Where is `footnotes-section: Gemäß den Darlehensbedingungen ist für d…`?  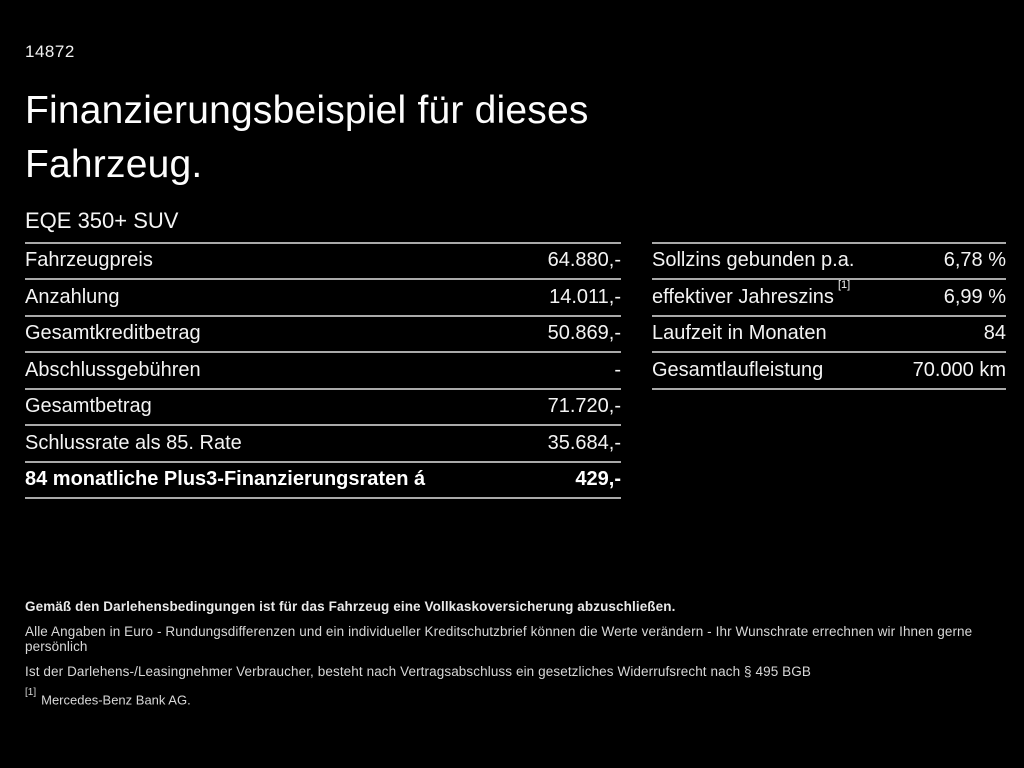 footnotes-section: Gemäß den Darlehensbedingungen ist für d… is located at coordinates (515, 653).